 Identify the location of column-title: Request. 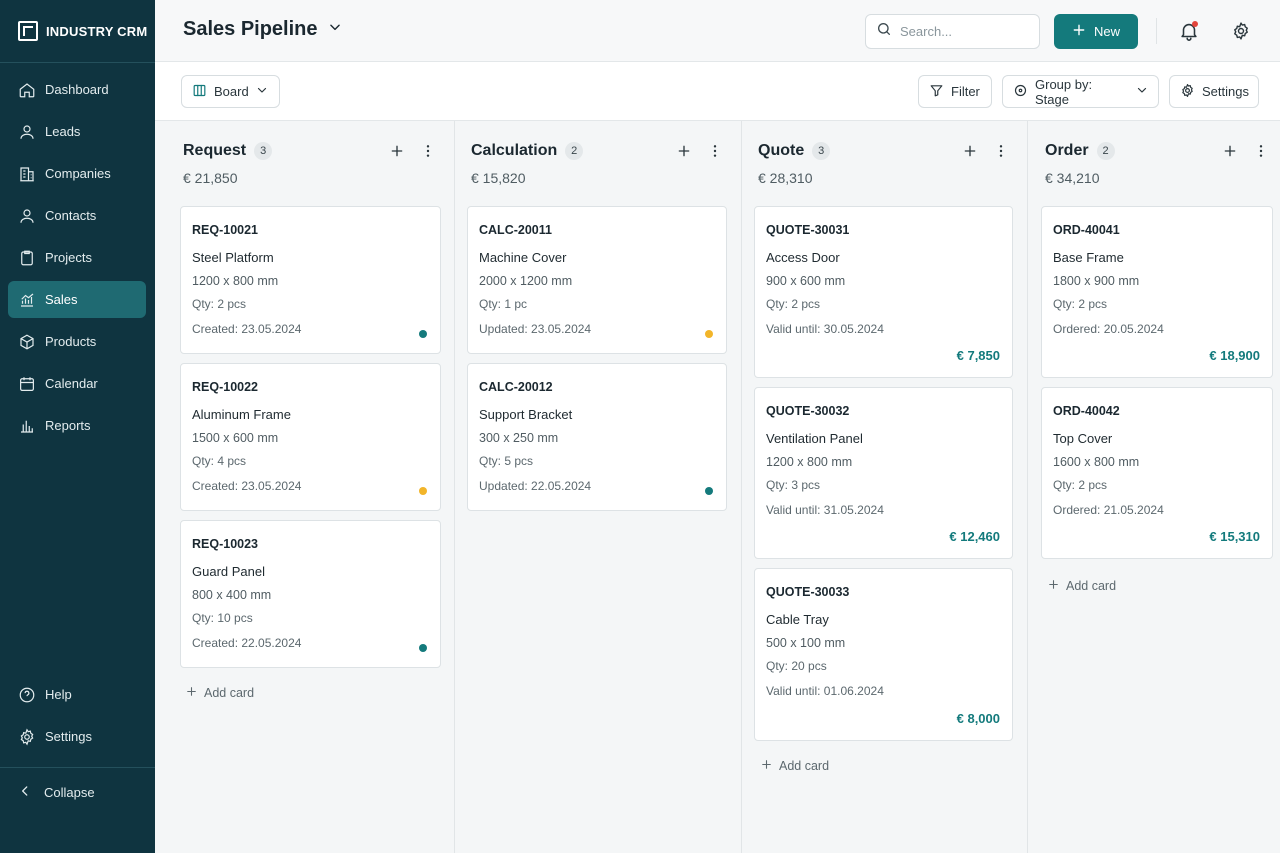
(215, 150).